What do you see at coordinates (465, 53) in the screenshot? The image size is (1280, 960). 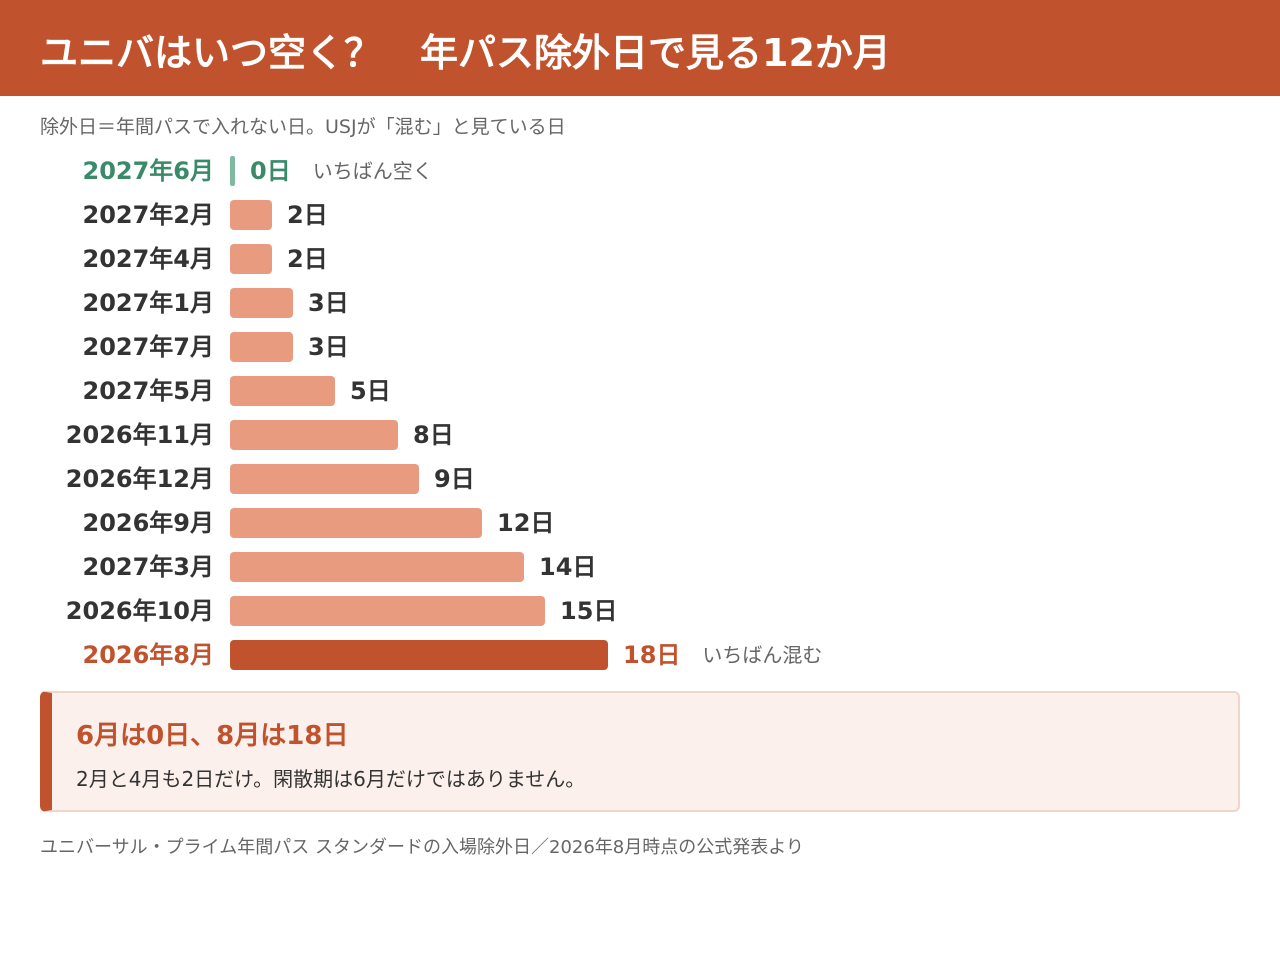 I see `page-title: ユニバはいつ空く？ 年パス除外日で見る12か月` at bounding box center [465, 53].